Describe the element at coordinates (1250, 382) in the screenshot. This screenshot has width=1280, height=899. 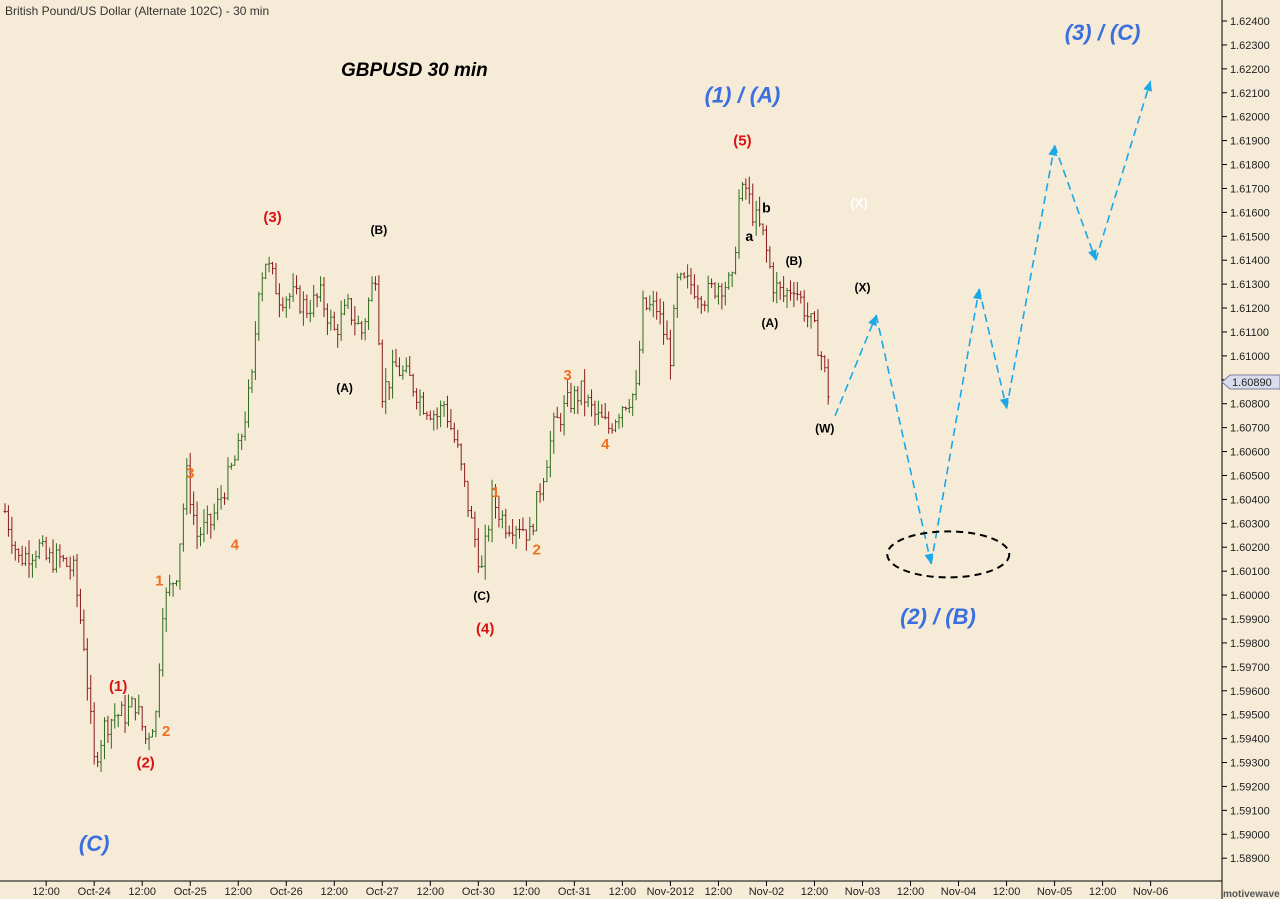
I see `last-price-marker: 1.60890` at that location.